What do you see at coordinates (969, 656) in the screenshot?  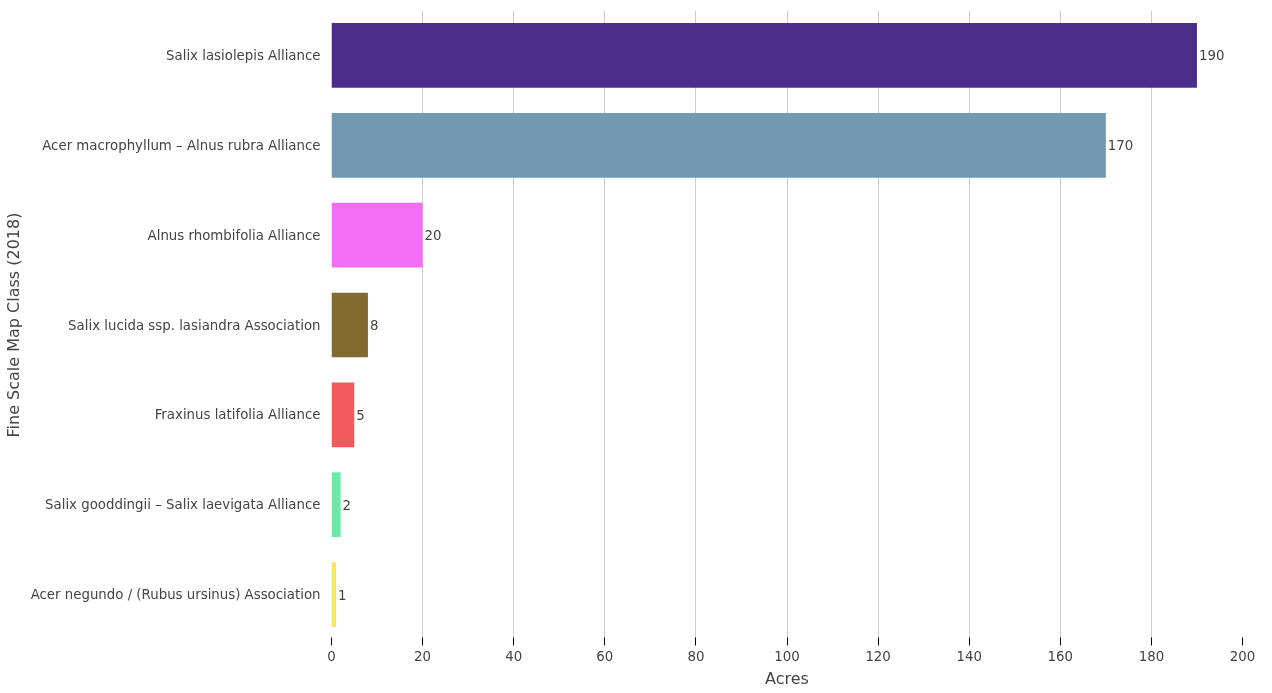 I see `x-tick-label: 140` at bounding box center [969, 656].